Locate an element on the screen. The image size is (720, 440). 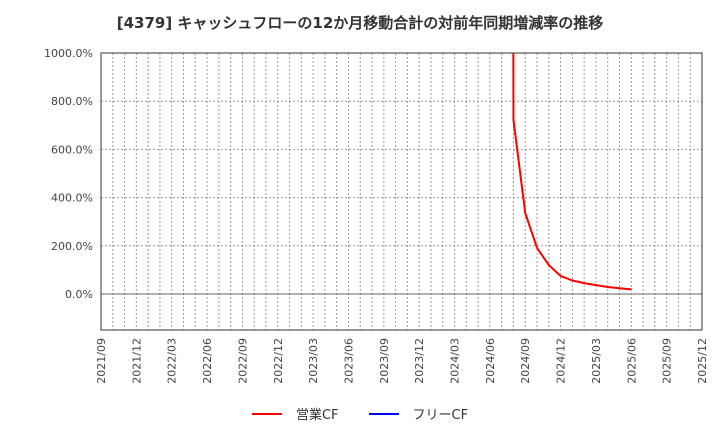
chart-title: [4379] キャッシュフローの12か月移動合計の対前年同期増減率の推移 is located at coordinates (360, 23).